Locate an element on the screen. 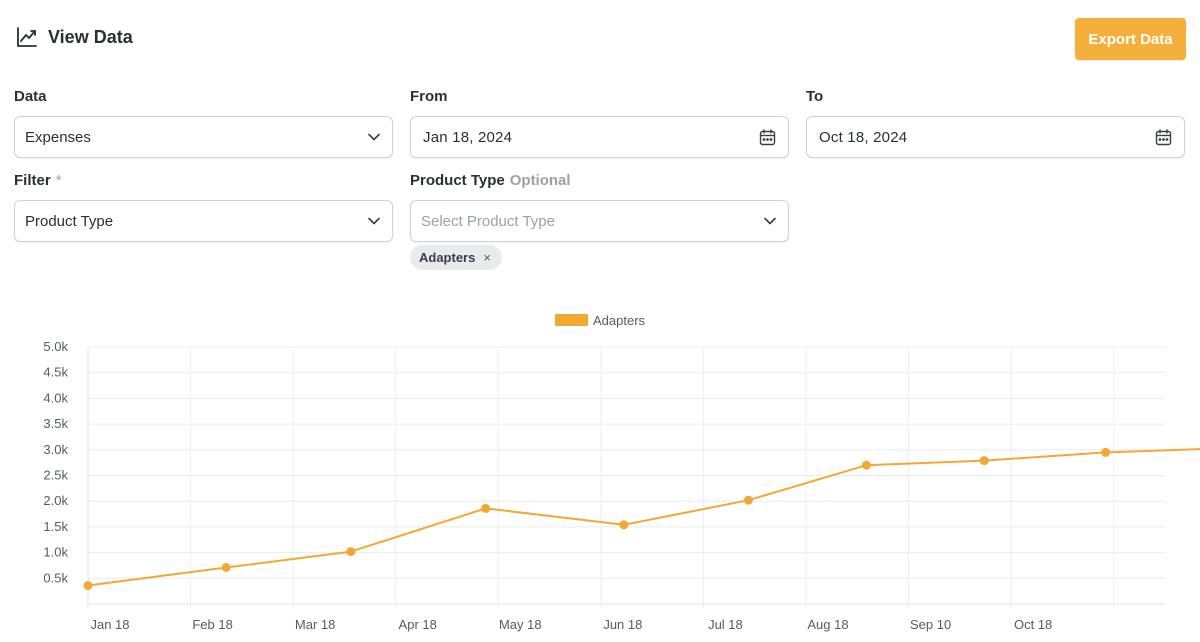 The image size is (1200, 642). page-header: View Data is located at coordinates (74, 37).